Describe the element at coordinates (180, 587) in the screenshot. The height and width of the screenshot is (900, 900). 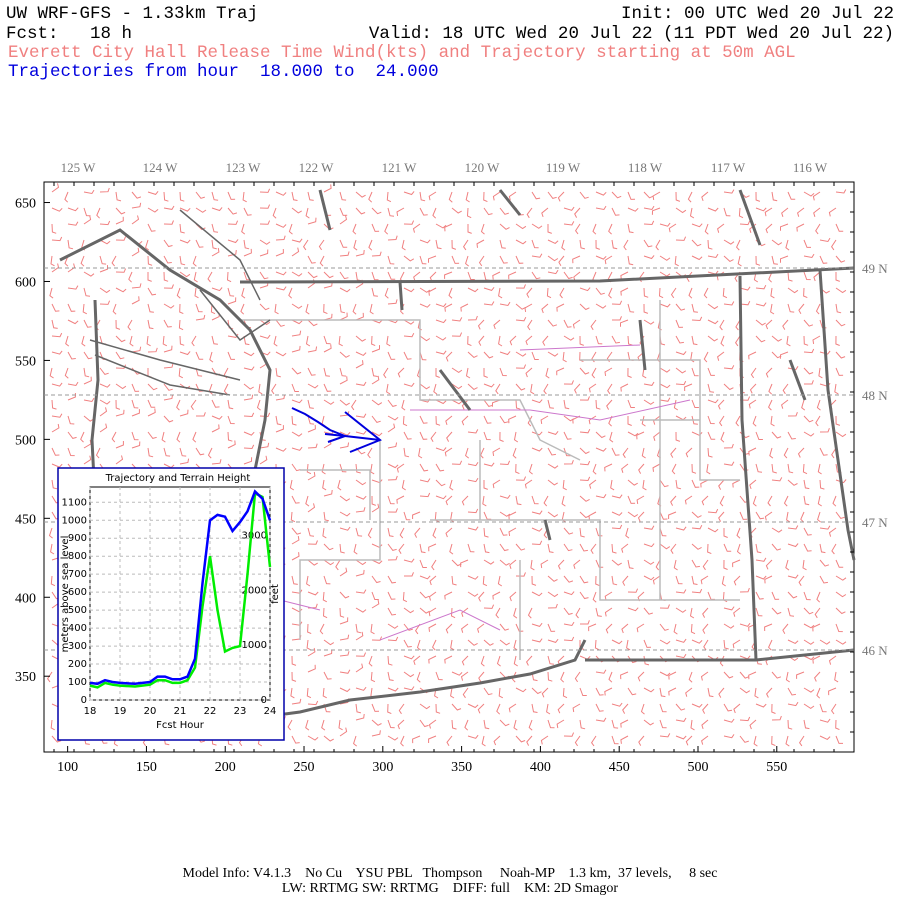
I see `data-line` at that location.